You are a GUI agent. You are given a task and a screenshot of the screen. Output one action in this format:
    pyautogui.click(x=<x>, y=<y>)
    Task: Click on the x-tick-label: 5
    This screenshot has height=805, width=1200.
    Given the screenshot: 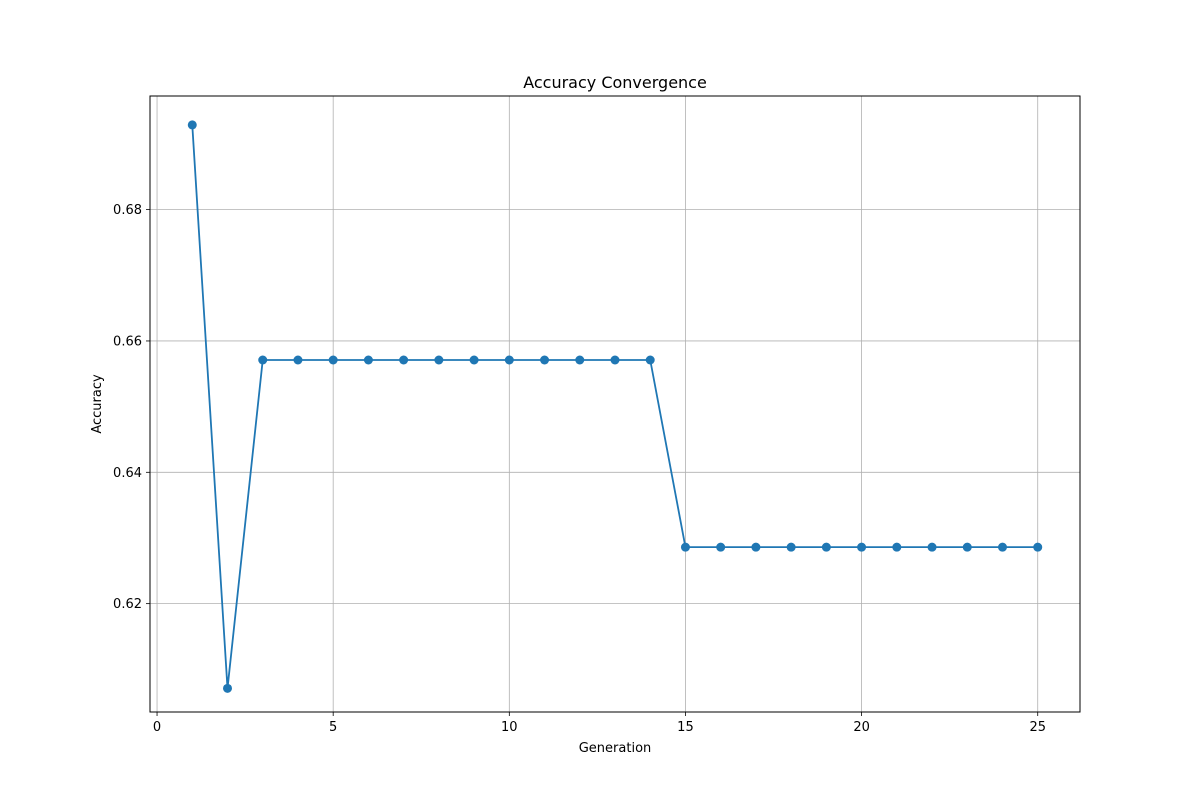 What is the action you would take?
    pyautogui.click(x=333, y=727)
    